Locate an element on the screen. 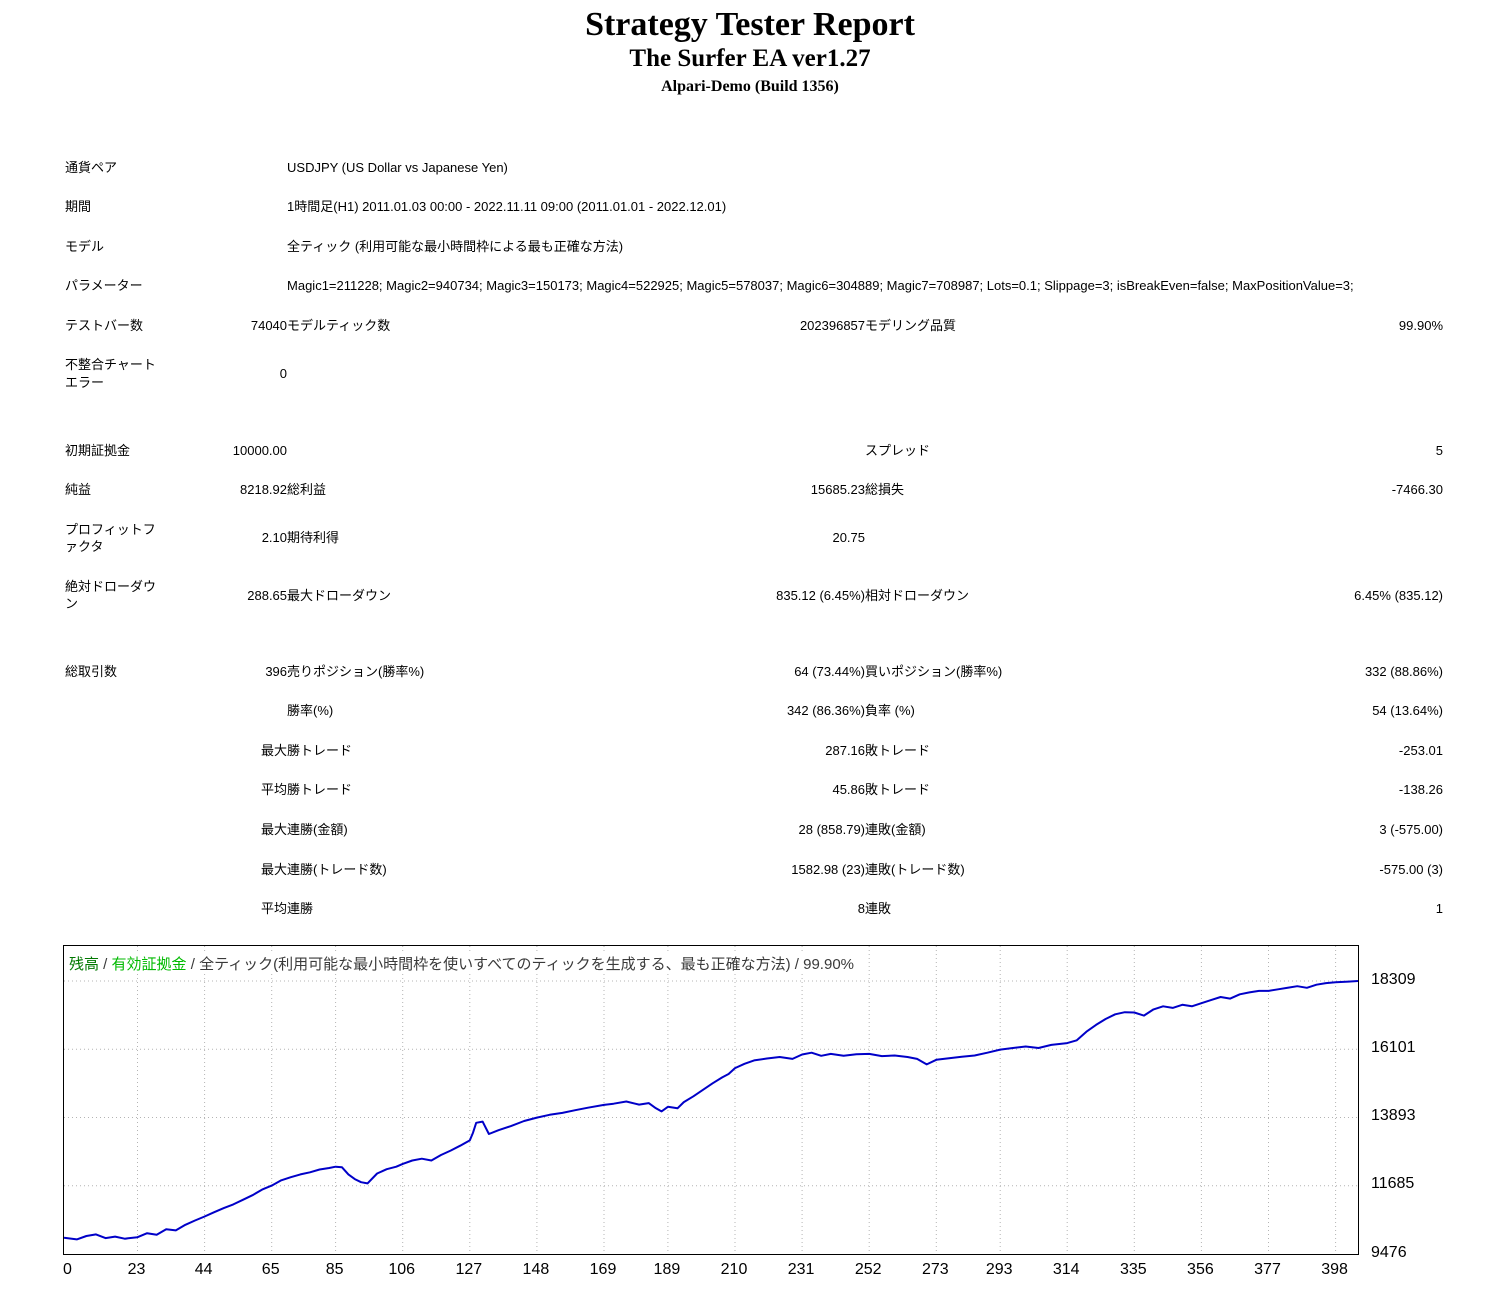 The image size is (1500, 1300). x-axis-label: 398 is located at coordinates (1334, 1269).